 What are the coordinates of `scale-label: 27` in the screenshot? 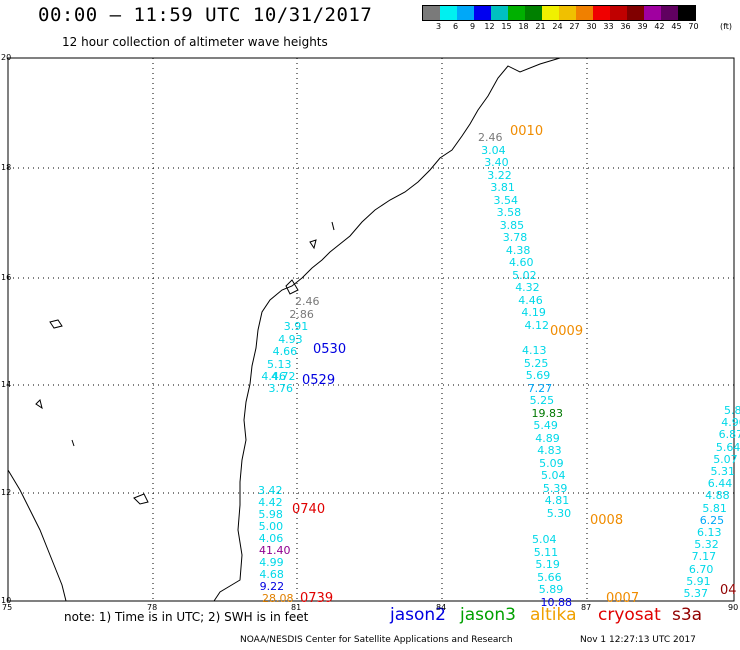 It's located at (574, 26).